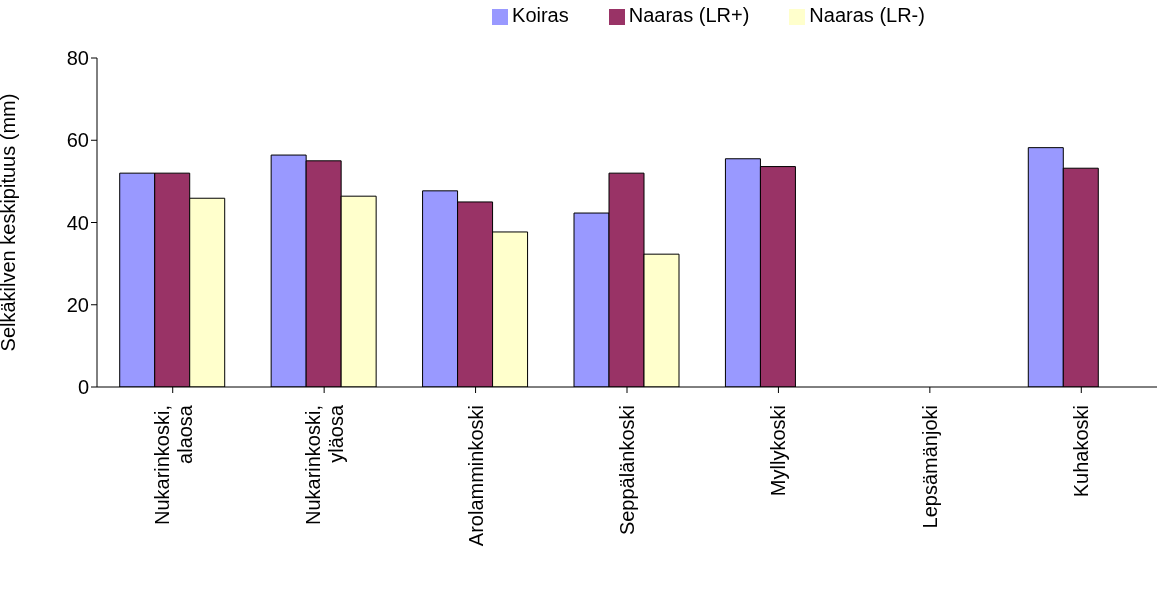 The width and height of the screenshot is (1157, 592). Describe the element at coordinates (929, 467) in the screenshot. I see `x-tick-label: Lepsämänjoki` at that location.